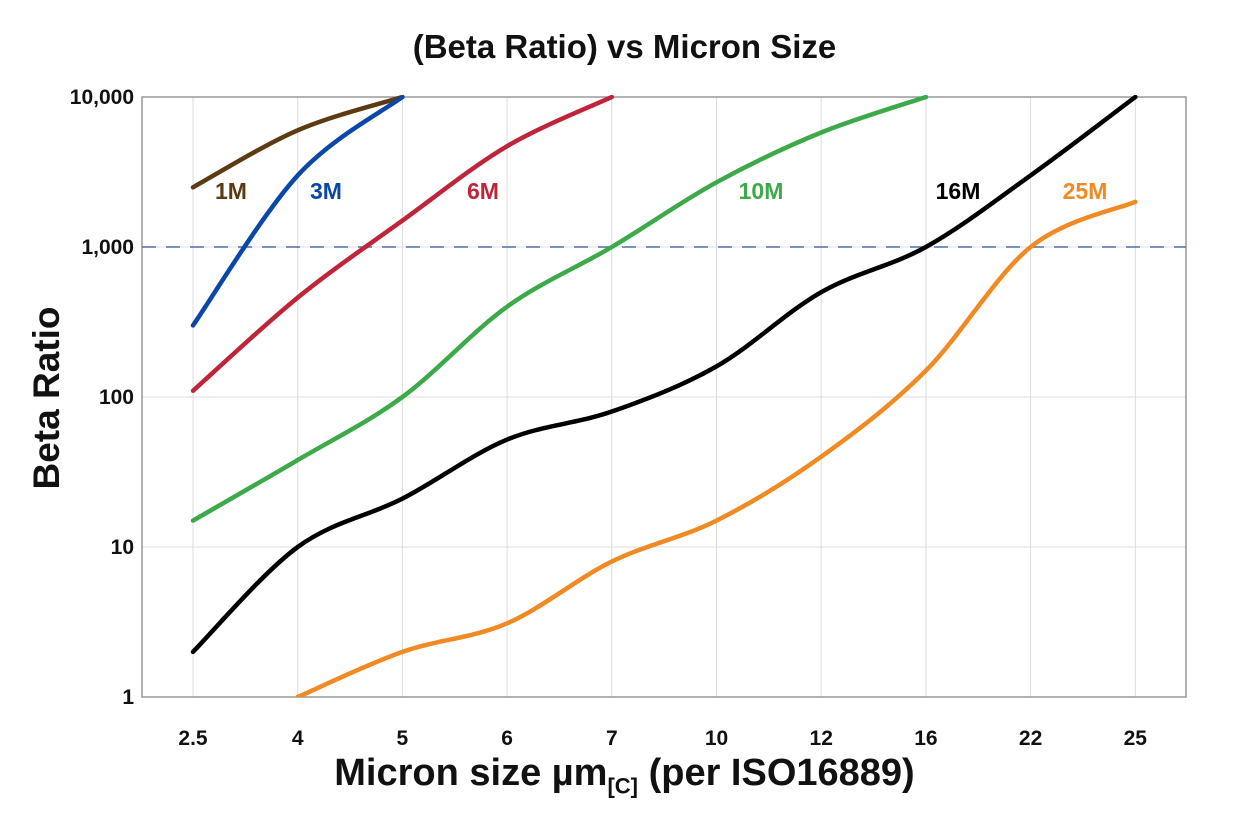 The image size is (1249, 819). What do you see at coordinates (298, 738) in the screenshot?
I see `x-tick-label: 4` at bounding box center [298, 738].